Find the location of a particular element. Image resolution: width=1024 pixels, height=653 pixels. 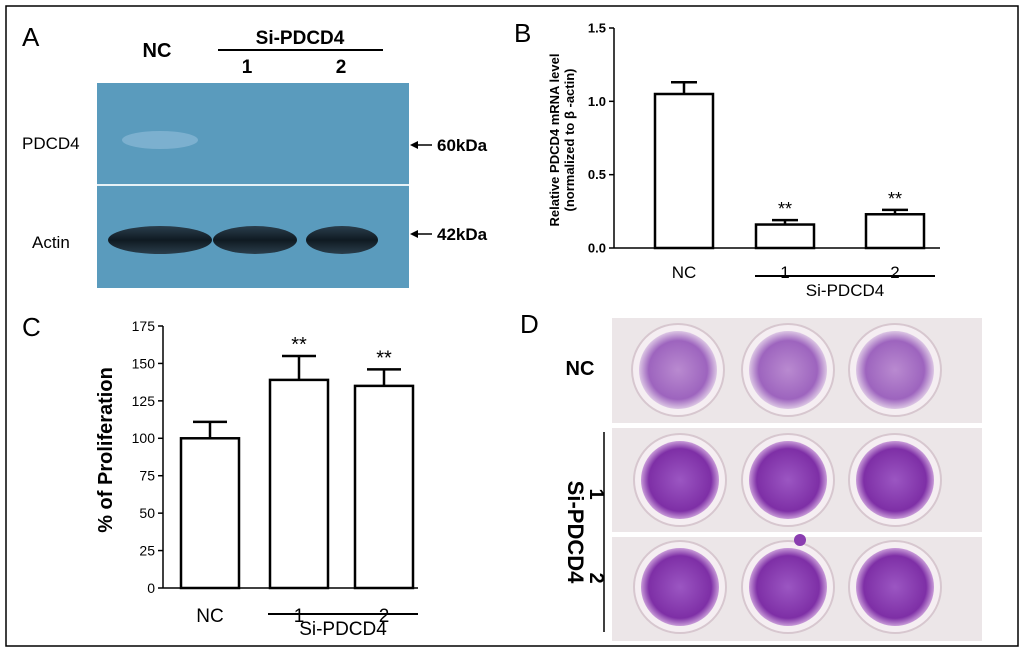

blot-lane-1-label: 1 is located at coordinates (247, 67).